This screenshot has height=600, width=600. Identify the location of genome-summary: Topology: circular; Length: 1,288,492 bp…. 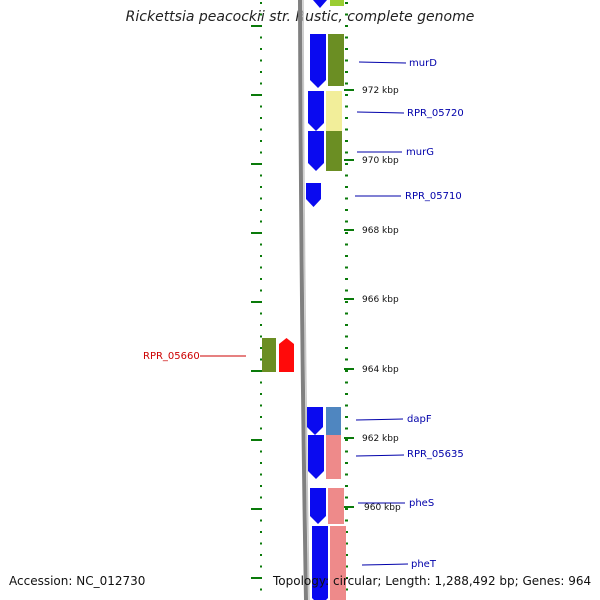
(432, 581).